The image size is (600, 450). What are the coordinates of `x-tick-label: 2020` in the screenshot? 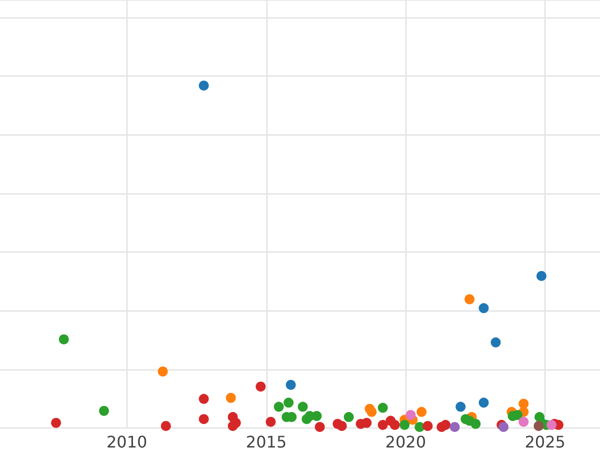 It's located at (405, 441).